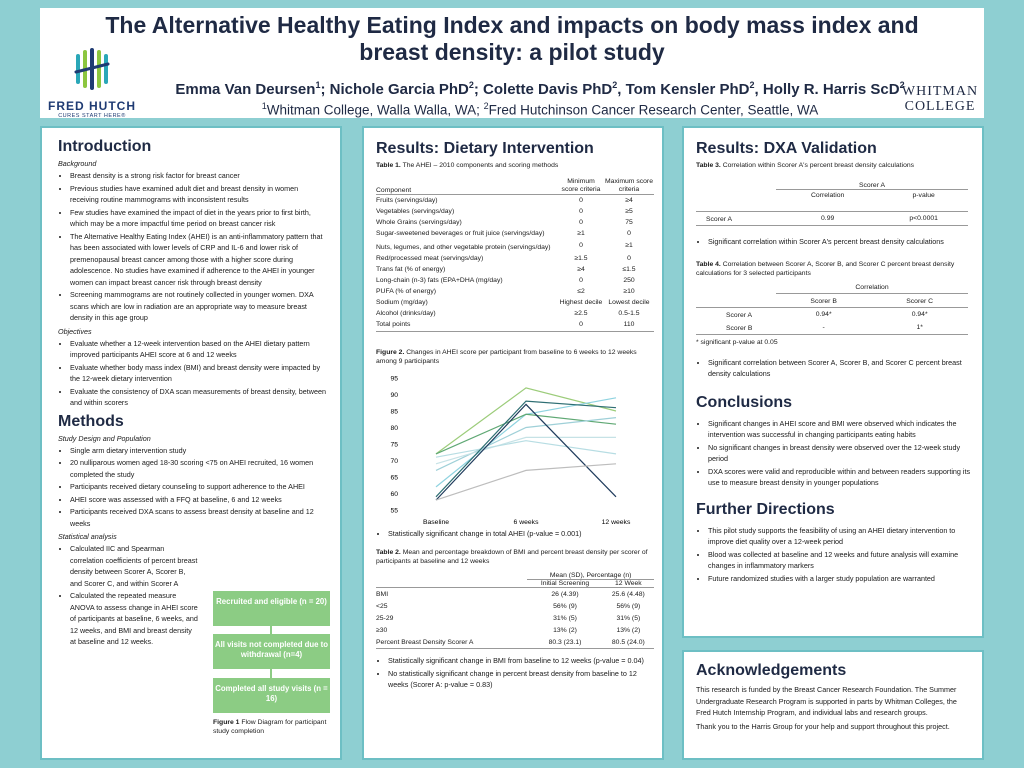  I want to click on table-cell: Vegetables (servings/day), so click(415, 211).